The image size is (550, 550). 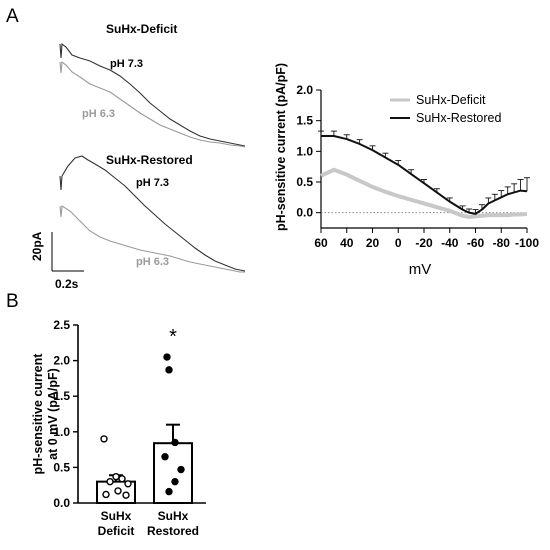 What do you see at coordinates (61, 432) in the screenshot?
I see `bar-y-tick-label: 1.0` at bounding box center [61, 432].